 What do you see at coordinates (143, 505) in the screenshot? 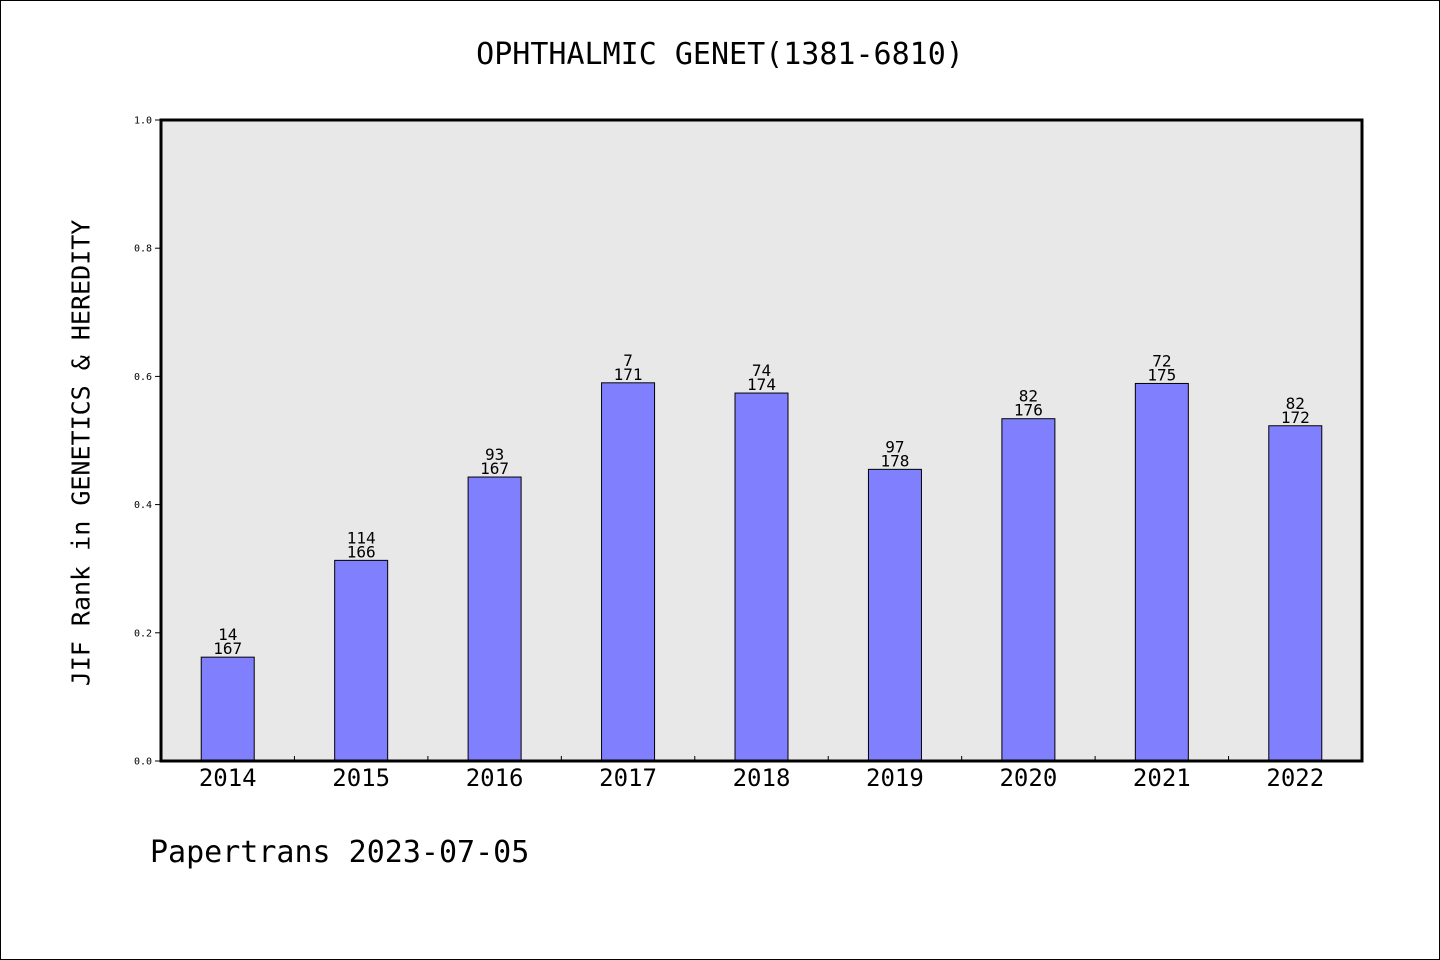
I see `y-tick-label: 0.4` at bounding box center [143, 505].